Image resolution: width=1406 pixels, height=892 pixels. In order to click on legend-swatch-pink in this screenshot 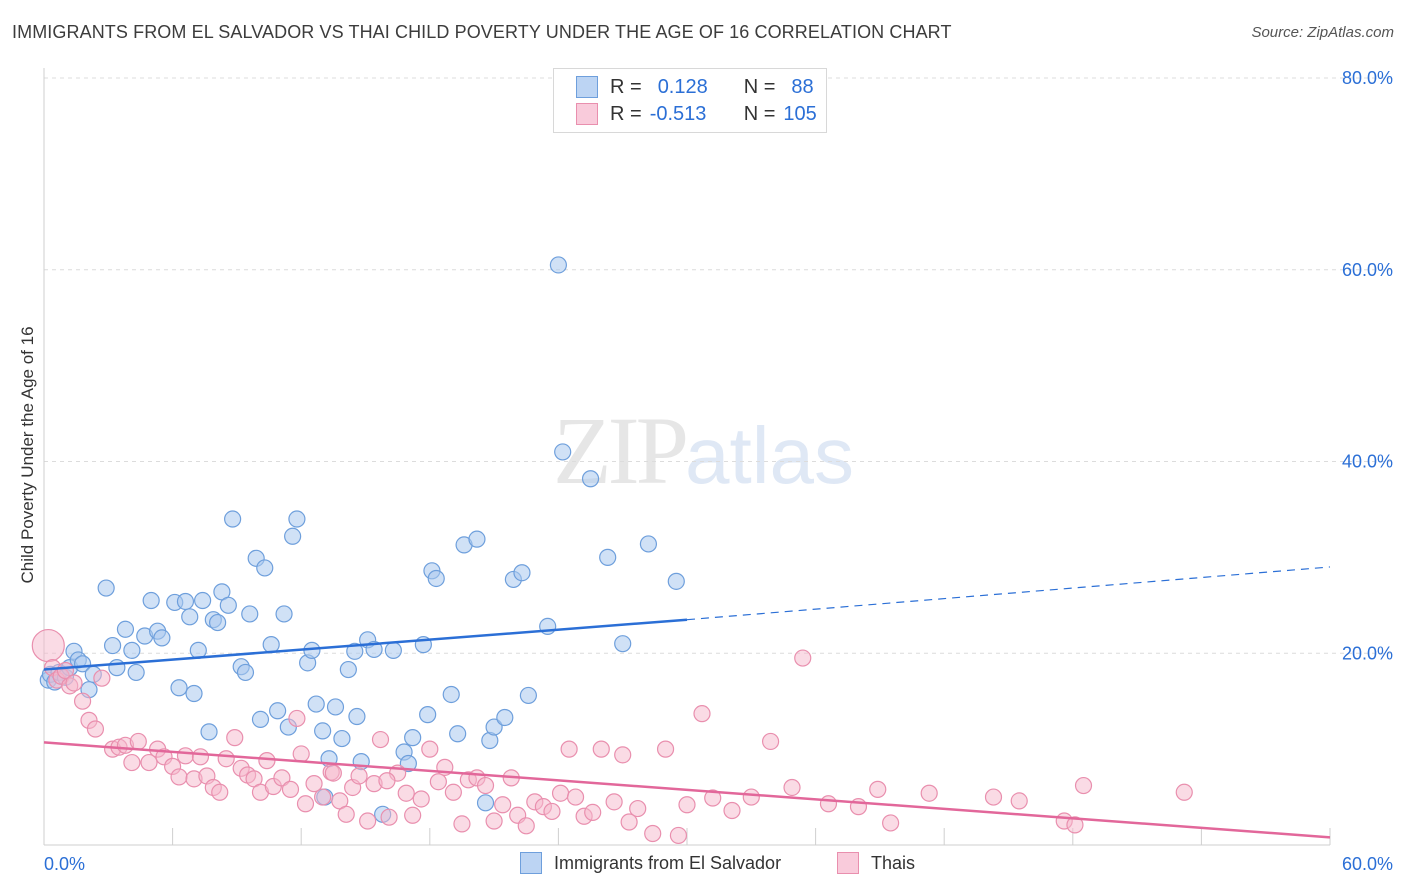, I will do `click(587, 114)`.